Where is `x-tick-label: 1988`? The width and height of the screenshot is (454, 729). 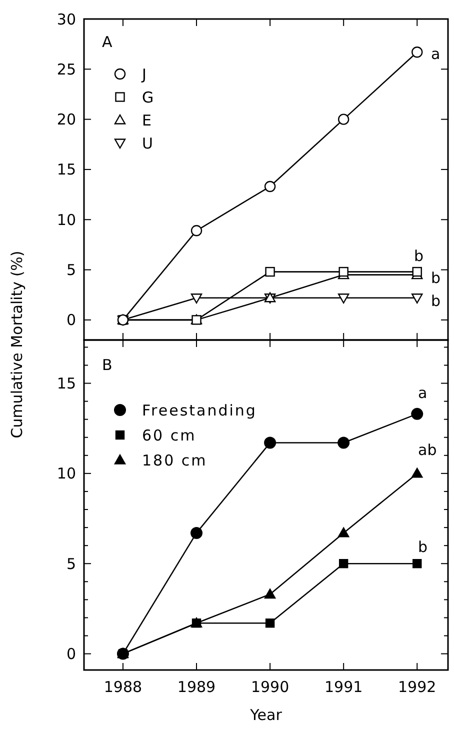 x-tick-label: 1988 is located at coordinates (123, 687).